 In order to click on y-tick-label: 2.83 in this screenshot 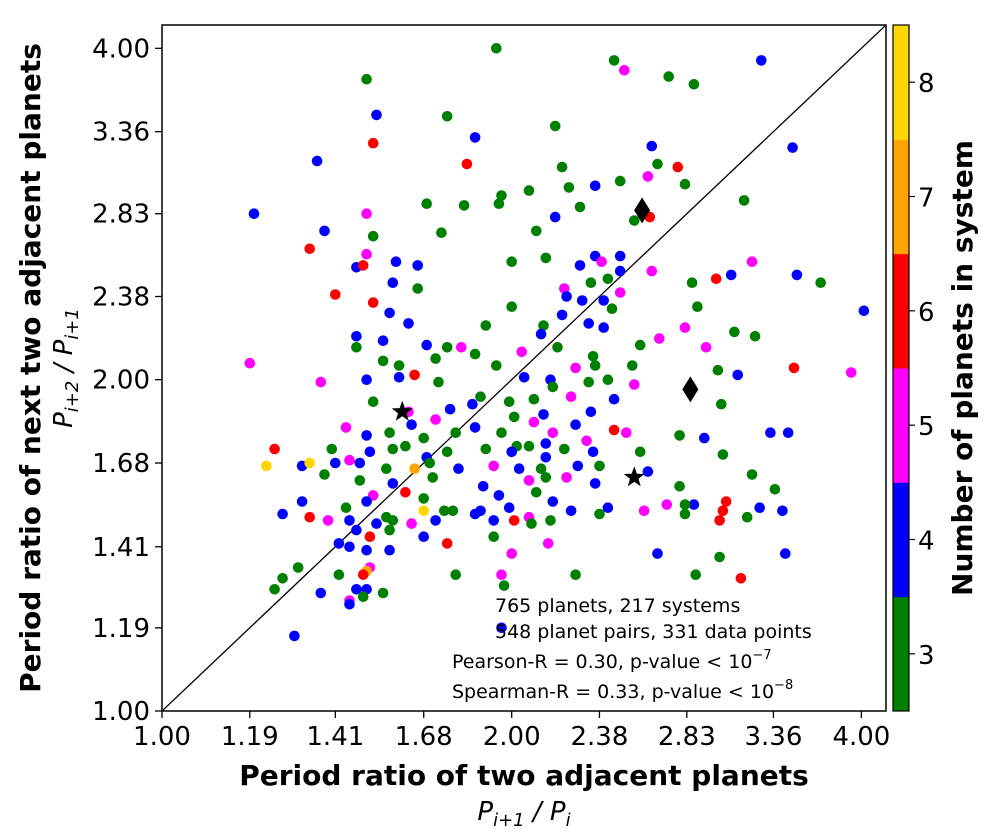, I will do `click(121, 215)`.